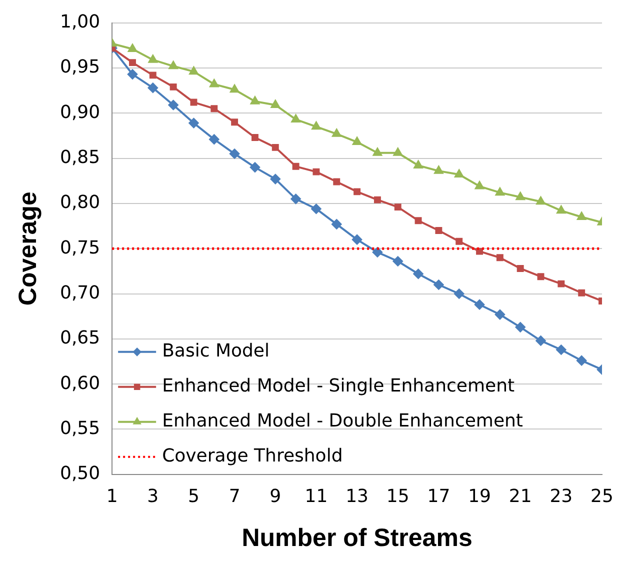 The width and height of the screenshot is (628, 568). What do you see at coordinates (80, 383) in the screenshot?
I see `y-tick-label: 0,60` at bounding box center [80, 383].